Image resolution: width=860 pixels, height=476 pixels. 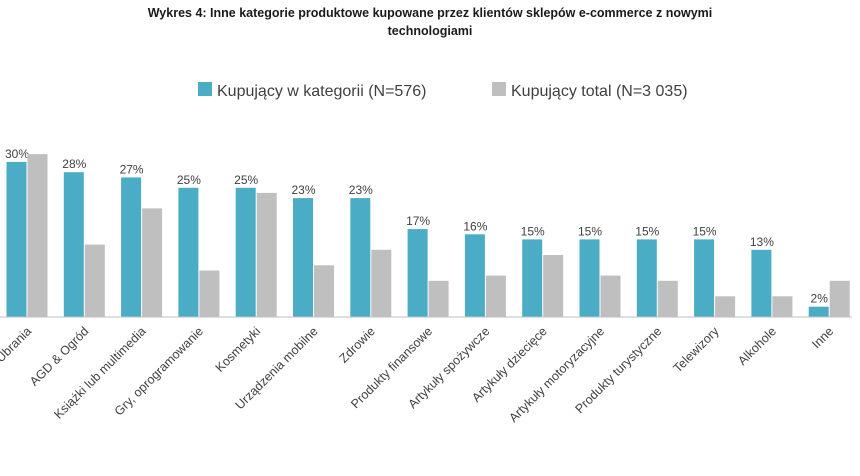 I want to click on x-tick-label-10: Artykuły motoryzacyjne, so click(x=556, y=374).